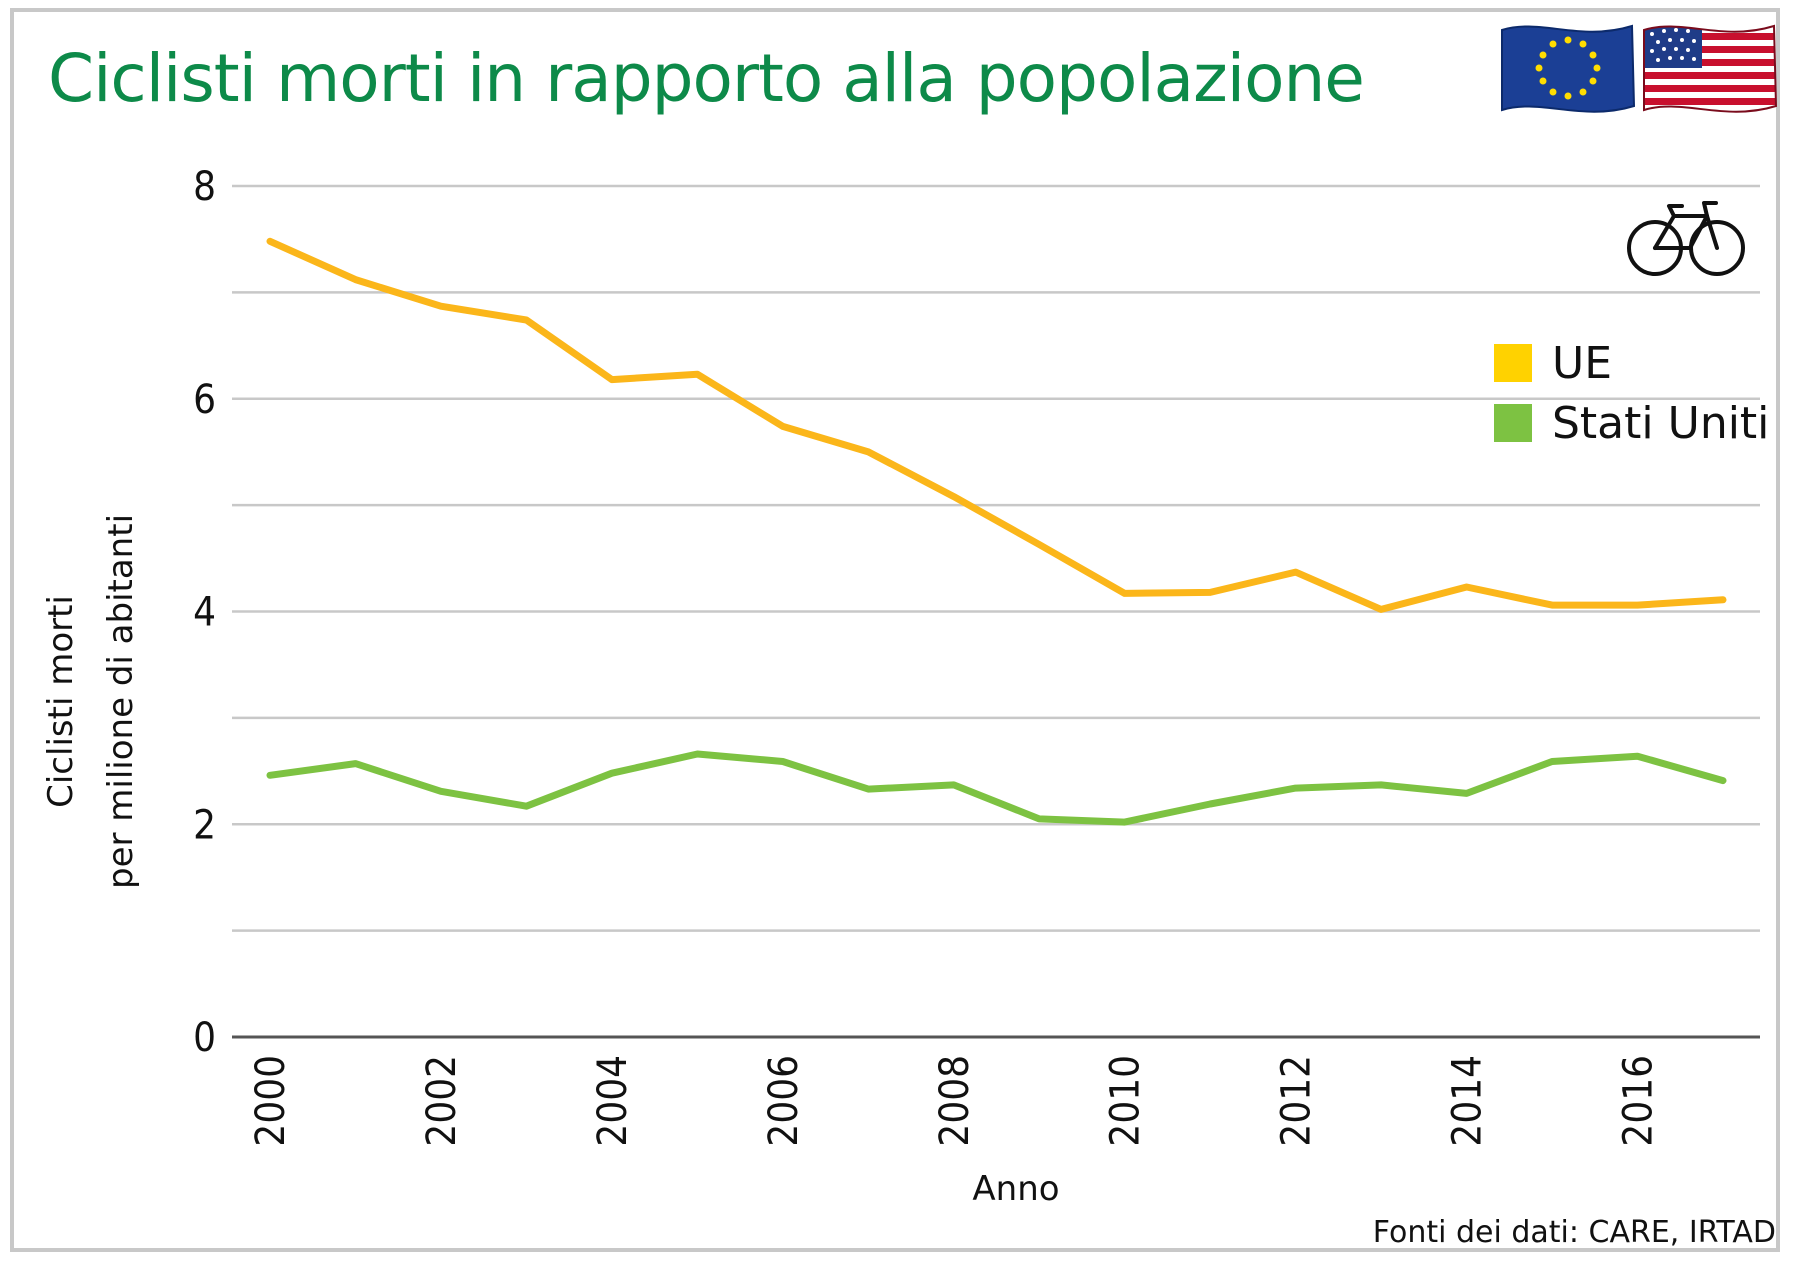 This screenshot has width=1796, height=1264. What do you see at coordinates (121, 701) in the screenshot?
I see `y-axis-label-line: per milione di abitanti` at bounding box center [121, 701].